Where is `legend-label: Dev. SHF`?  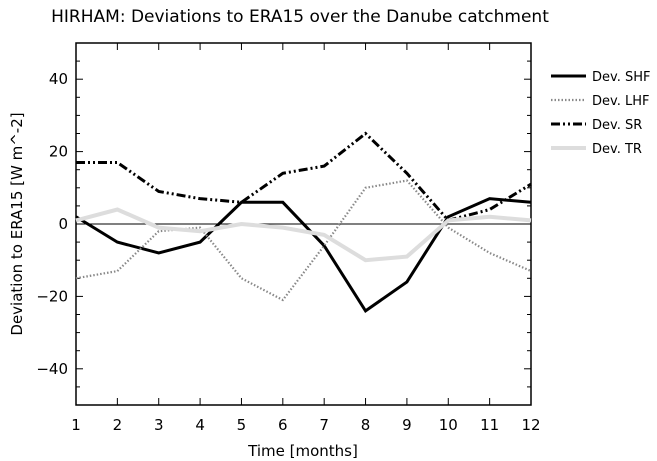 legend-label: Dev. SHF is located at coordinates (621, 77).